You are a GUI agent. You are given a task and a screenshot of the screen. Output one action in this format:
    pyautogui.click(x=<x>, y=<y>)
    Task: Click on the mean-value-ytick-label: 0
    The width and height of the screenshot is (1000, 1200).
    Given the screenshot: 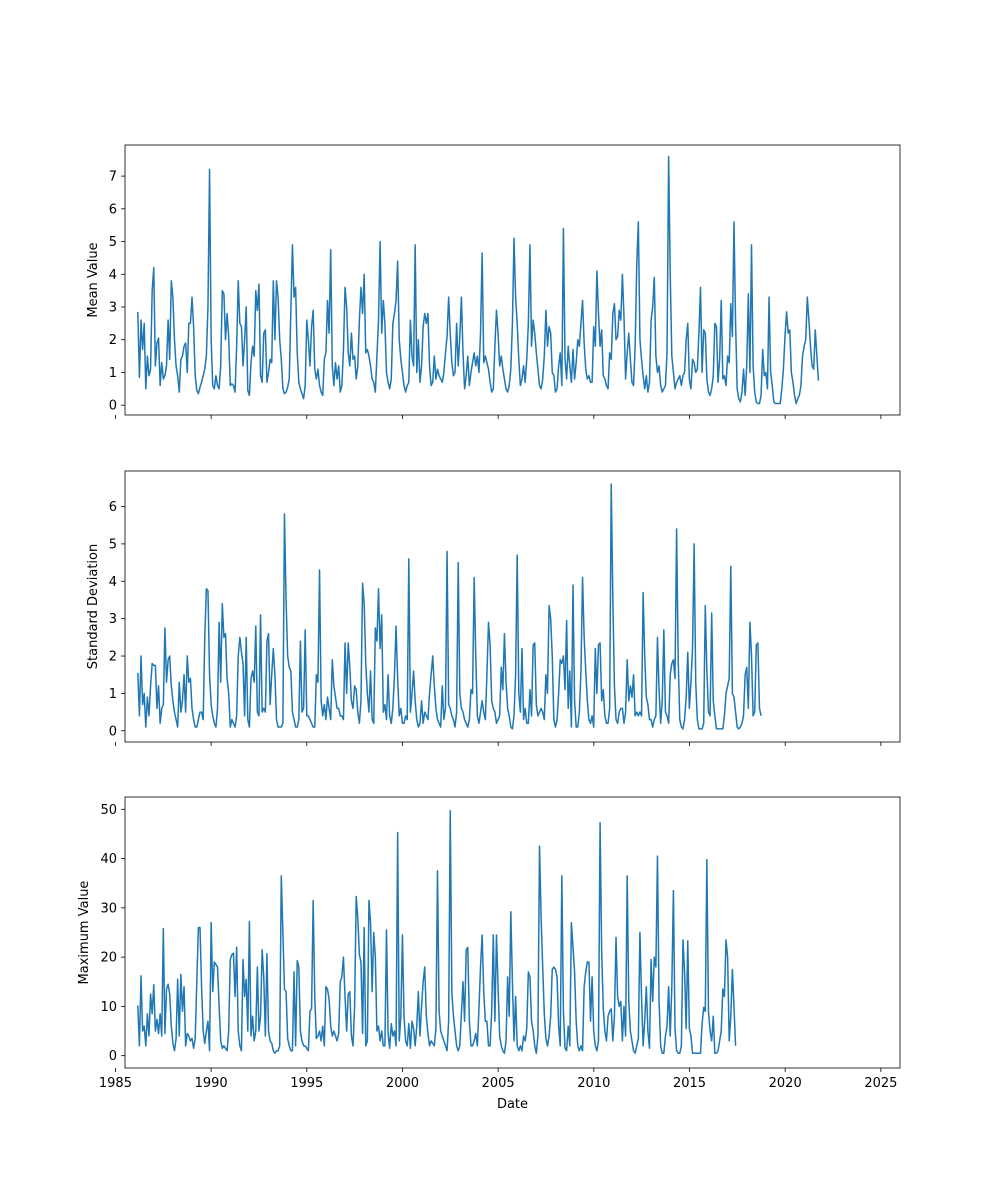 What is the action you would take?
    pyautogui.click(x=113, y=406)
    